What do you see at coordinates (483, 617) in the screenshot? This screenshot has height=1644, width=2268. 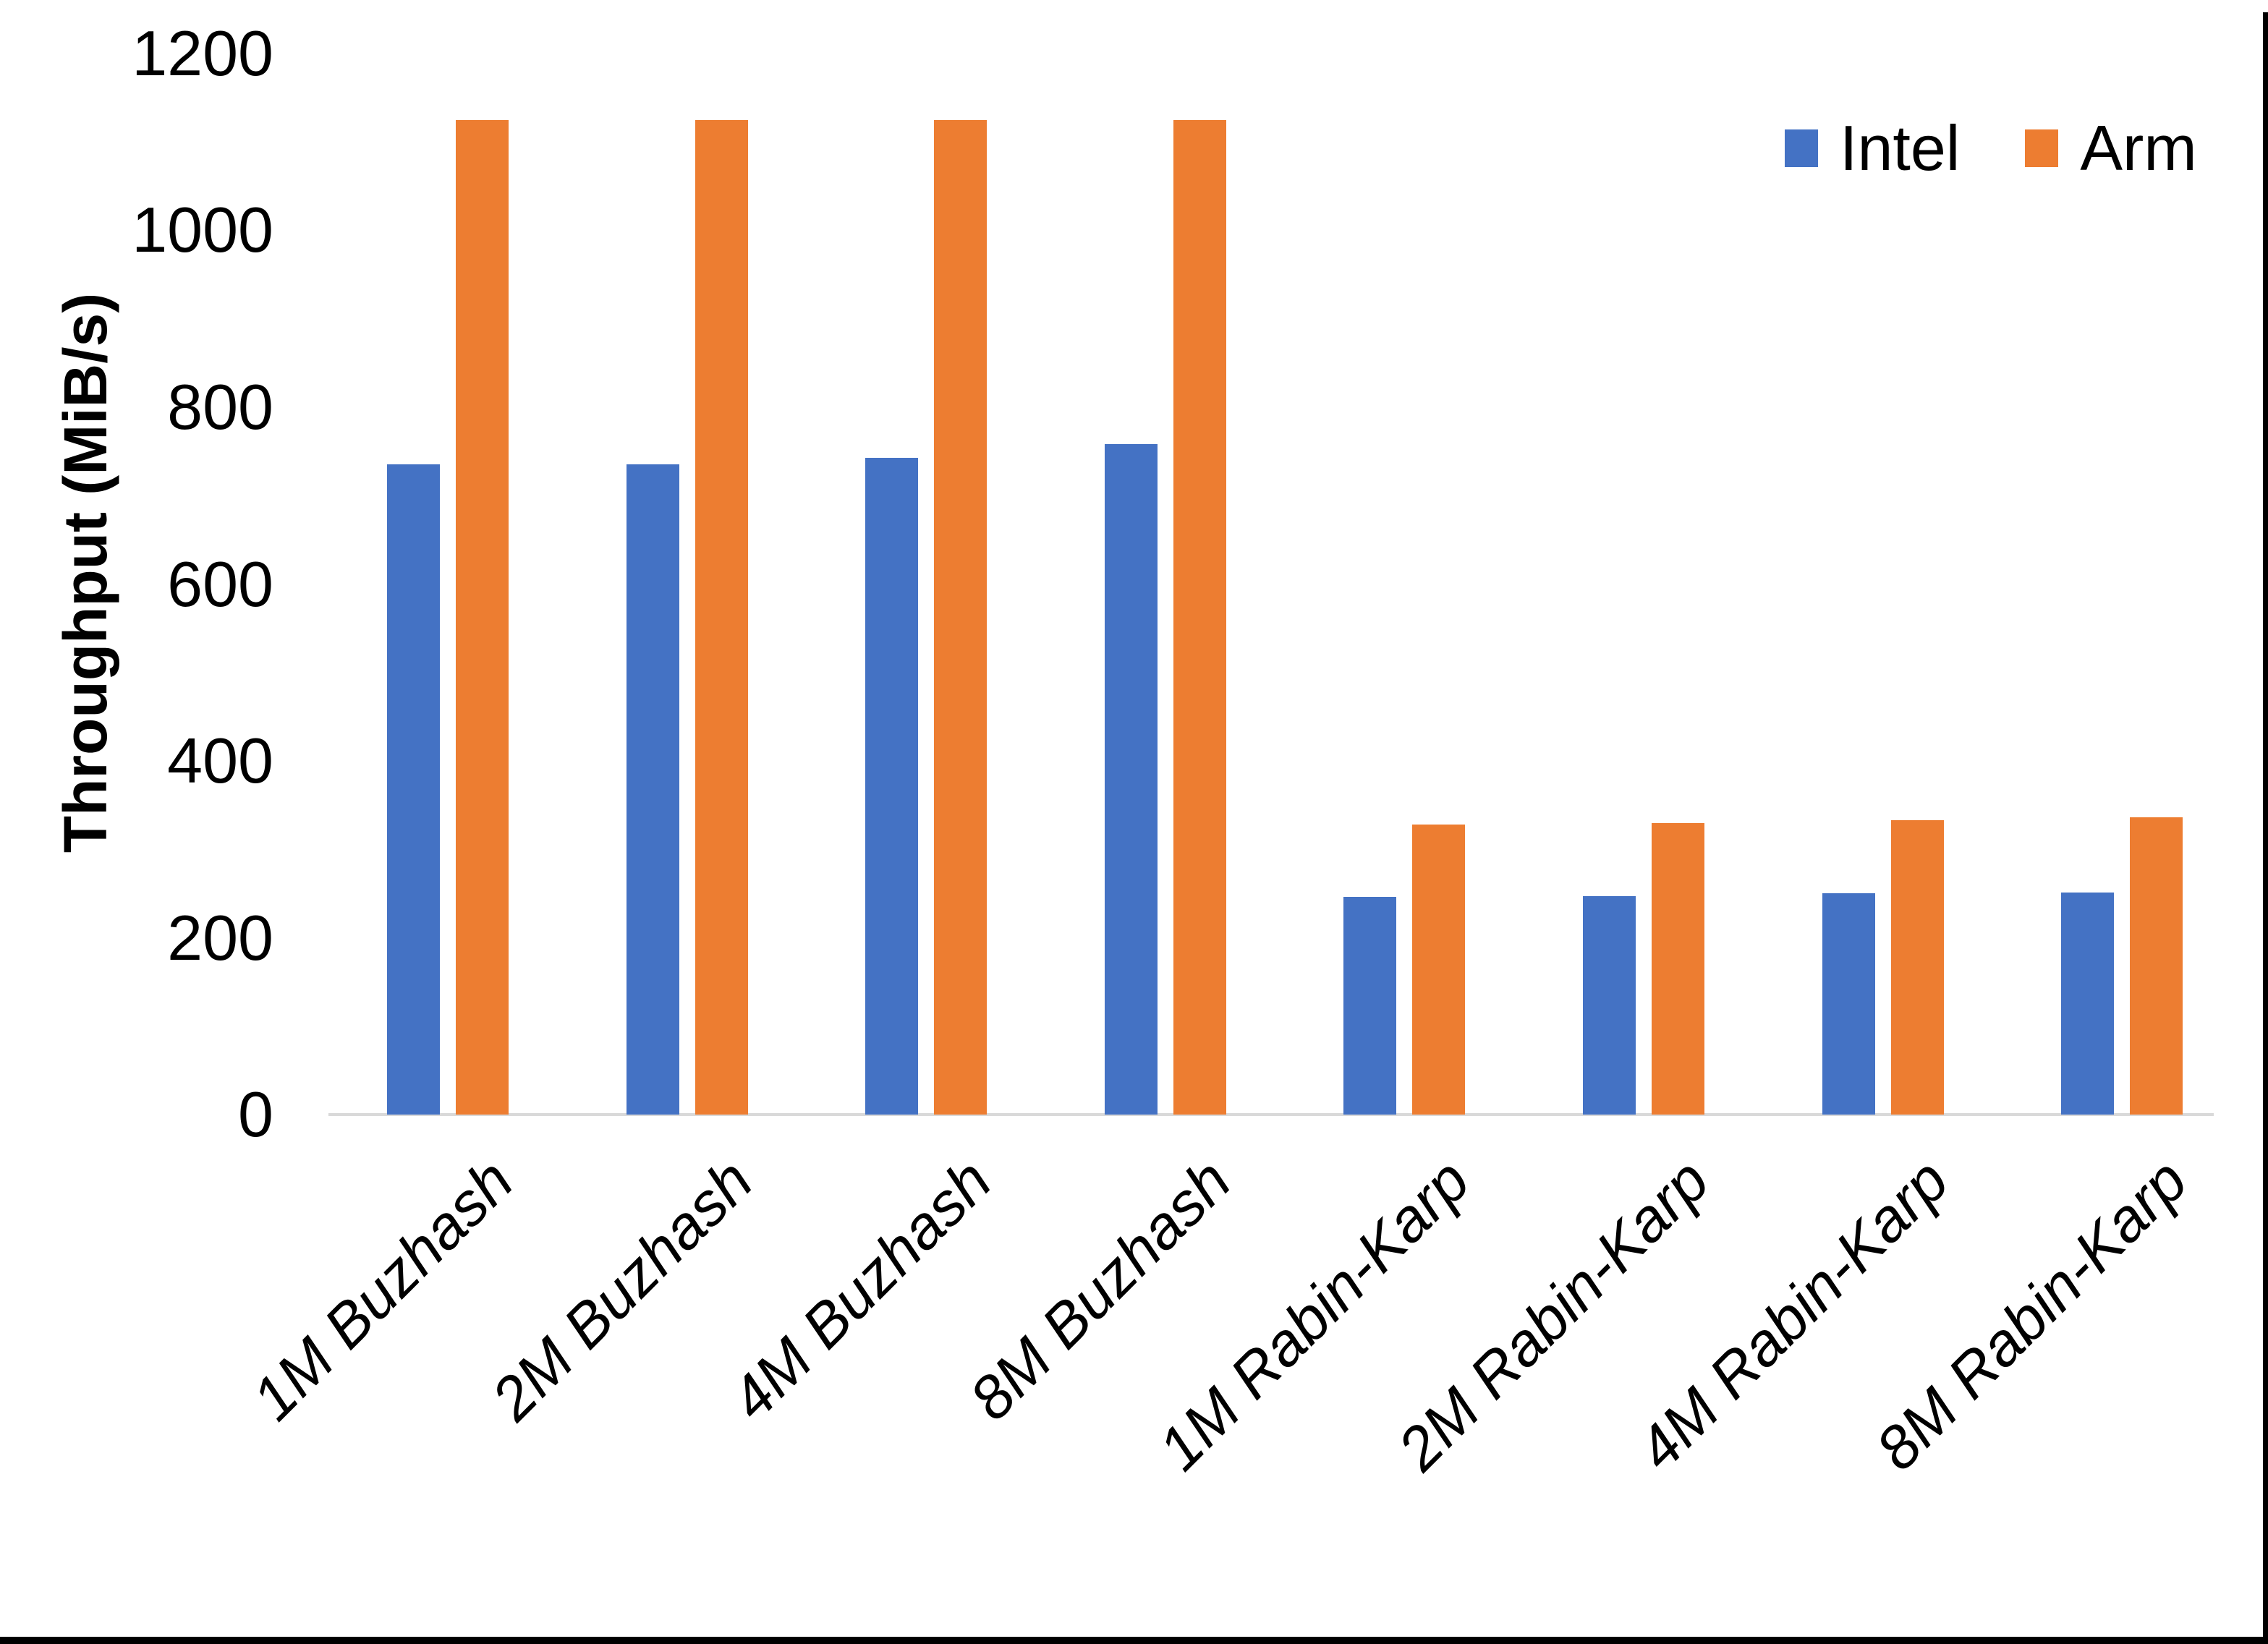 I see `bar-arm-1m-buzhash` at bounding box center [483, 617].